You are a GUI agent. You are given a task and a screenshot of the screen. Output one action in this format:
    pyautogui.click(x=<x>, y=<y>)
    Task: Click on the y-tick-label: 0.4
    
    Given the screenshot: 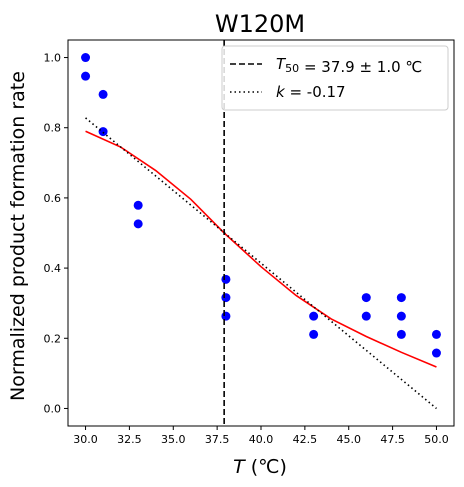 What is the action you would take?
    pyautogui.click(x=53, y=268)
    